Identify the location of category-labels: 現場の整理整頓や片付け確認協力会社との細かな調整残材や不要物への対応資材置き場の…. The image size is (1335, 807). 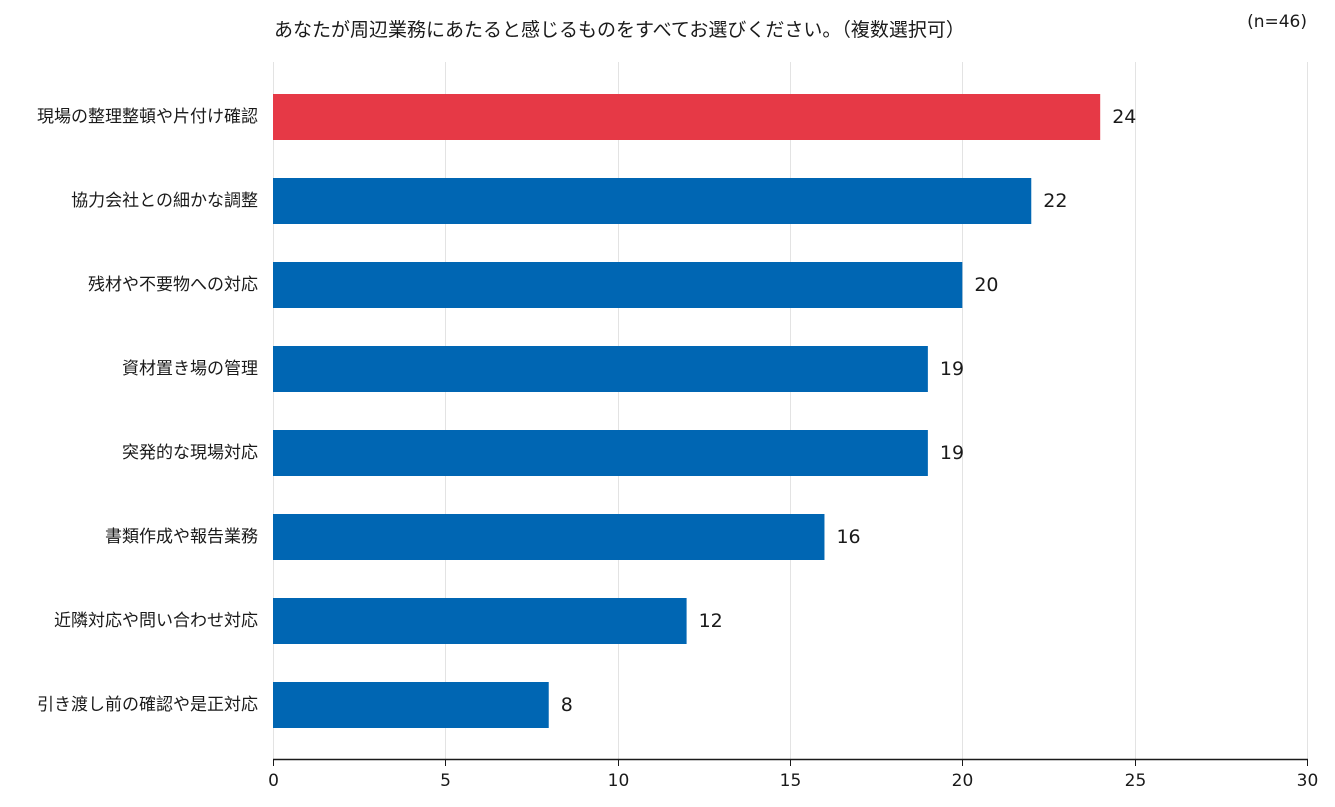
(147, 411).